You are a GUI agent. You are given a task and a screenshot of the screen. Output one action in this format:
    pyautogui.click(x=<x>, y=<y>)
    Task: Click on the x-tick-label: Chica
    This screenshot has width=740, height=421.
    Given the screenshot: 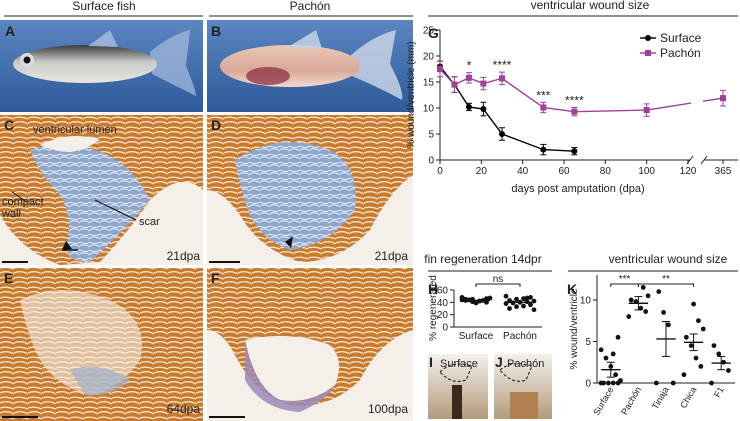 What is the action you would take?
    pyautogui.click(x=688, y=397)
    